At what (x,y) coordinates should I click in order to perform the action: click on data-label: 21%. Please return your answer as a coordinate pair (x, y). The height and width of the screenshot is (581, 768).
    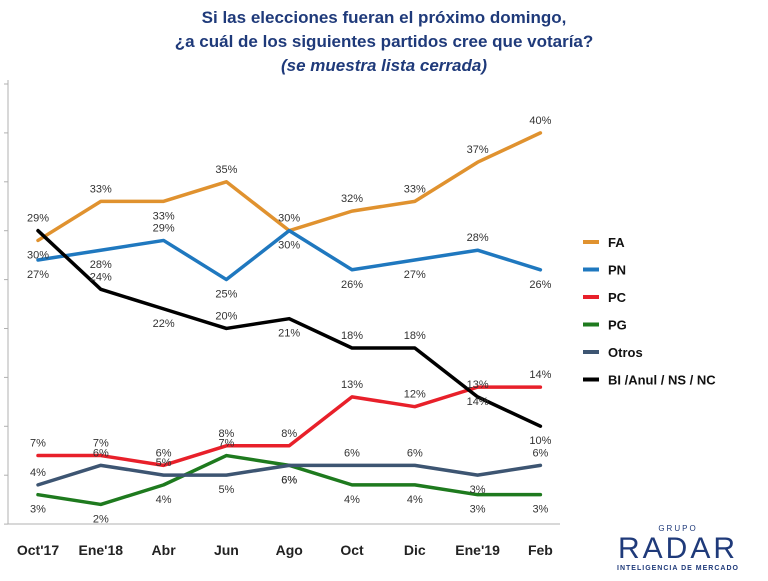
    Looking at the image, I should click on (289, 334).